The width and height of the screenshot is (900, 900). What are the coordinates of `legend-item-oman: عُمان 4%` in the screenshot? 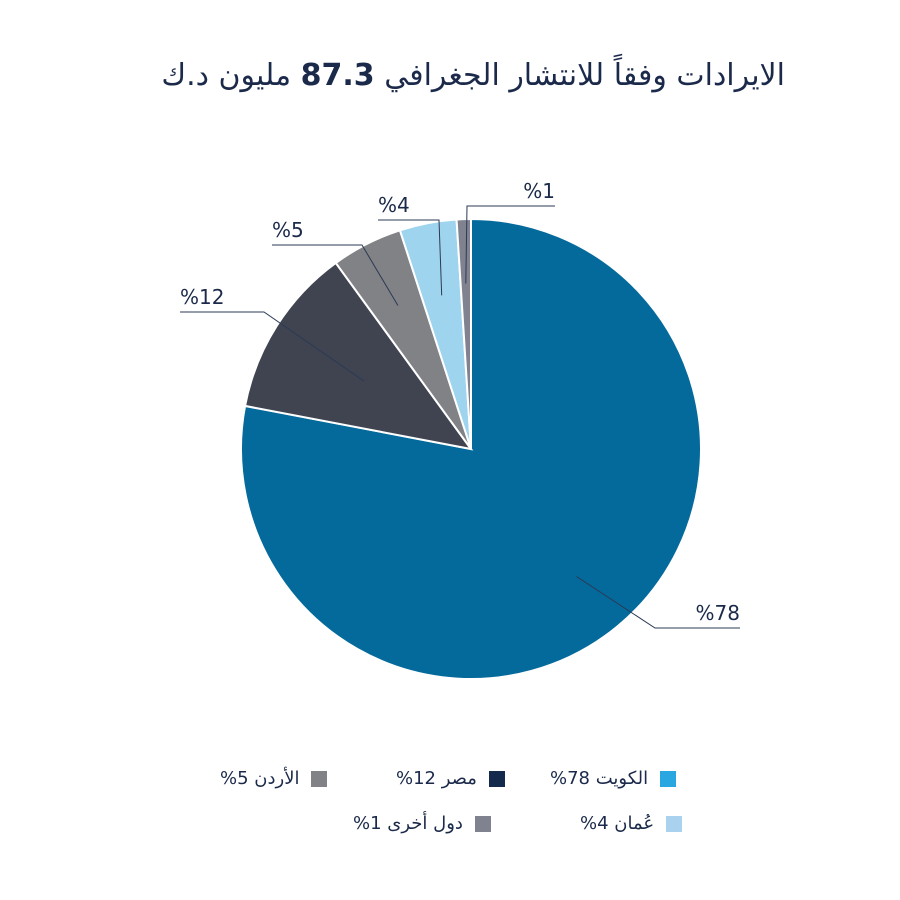 It's located at (631, 823).